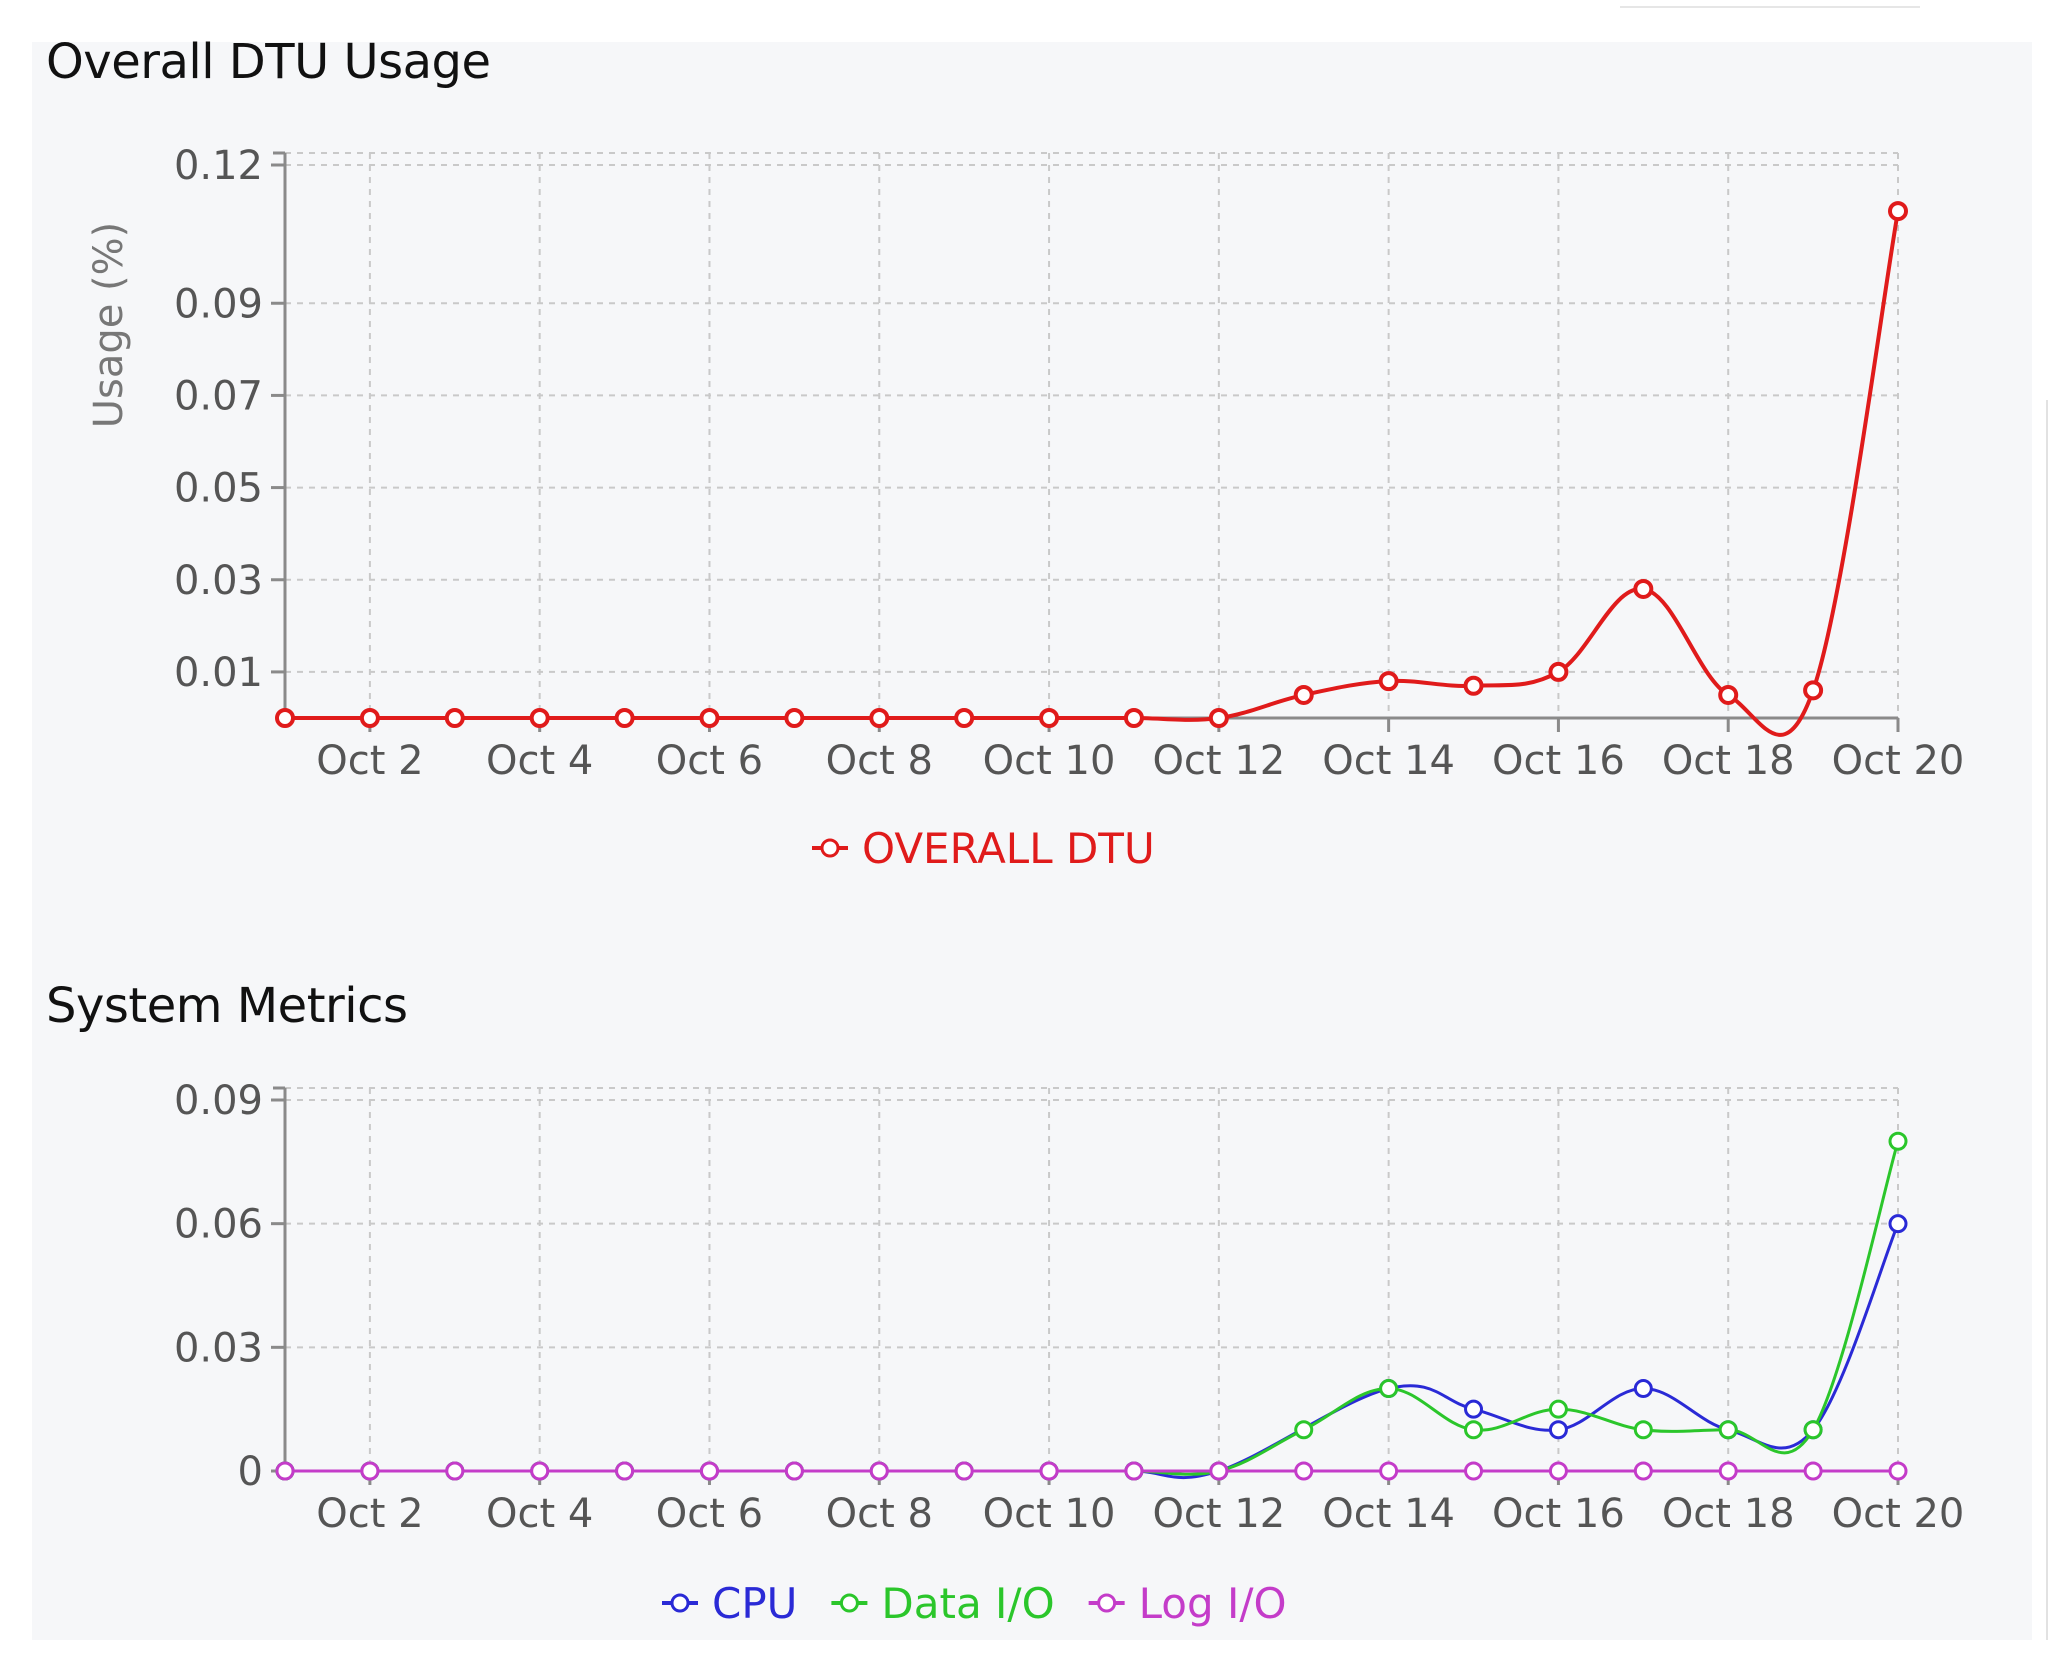 The image size is (2064, 1671). I want to click on dtu-legend-item: OVERALL DTU, so click(983, 848).